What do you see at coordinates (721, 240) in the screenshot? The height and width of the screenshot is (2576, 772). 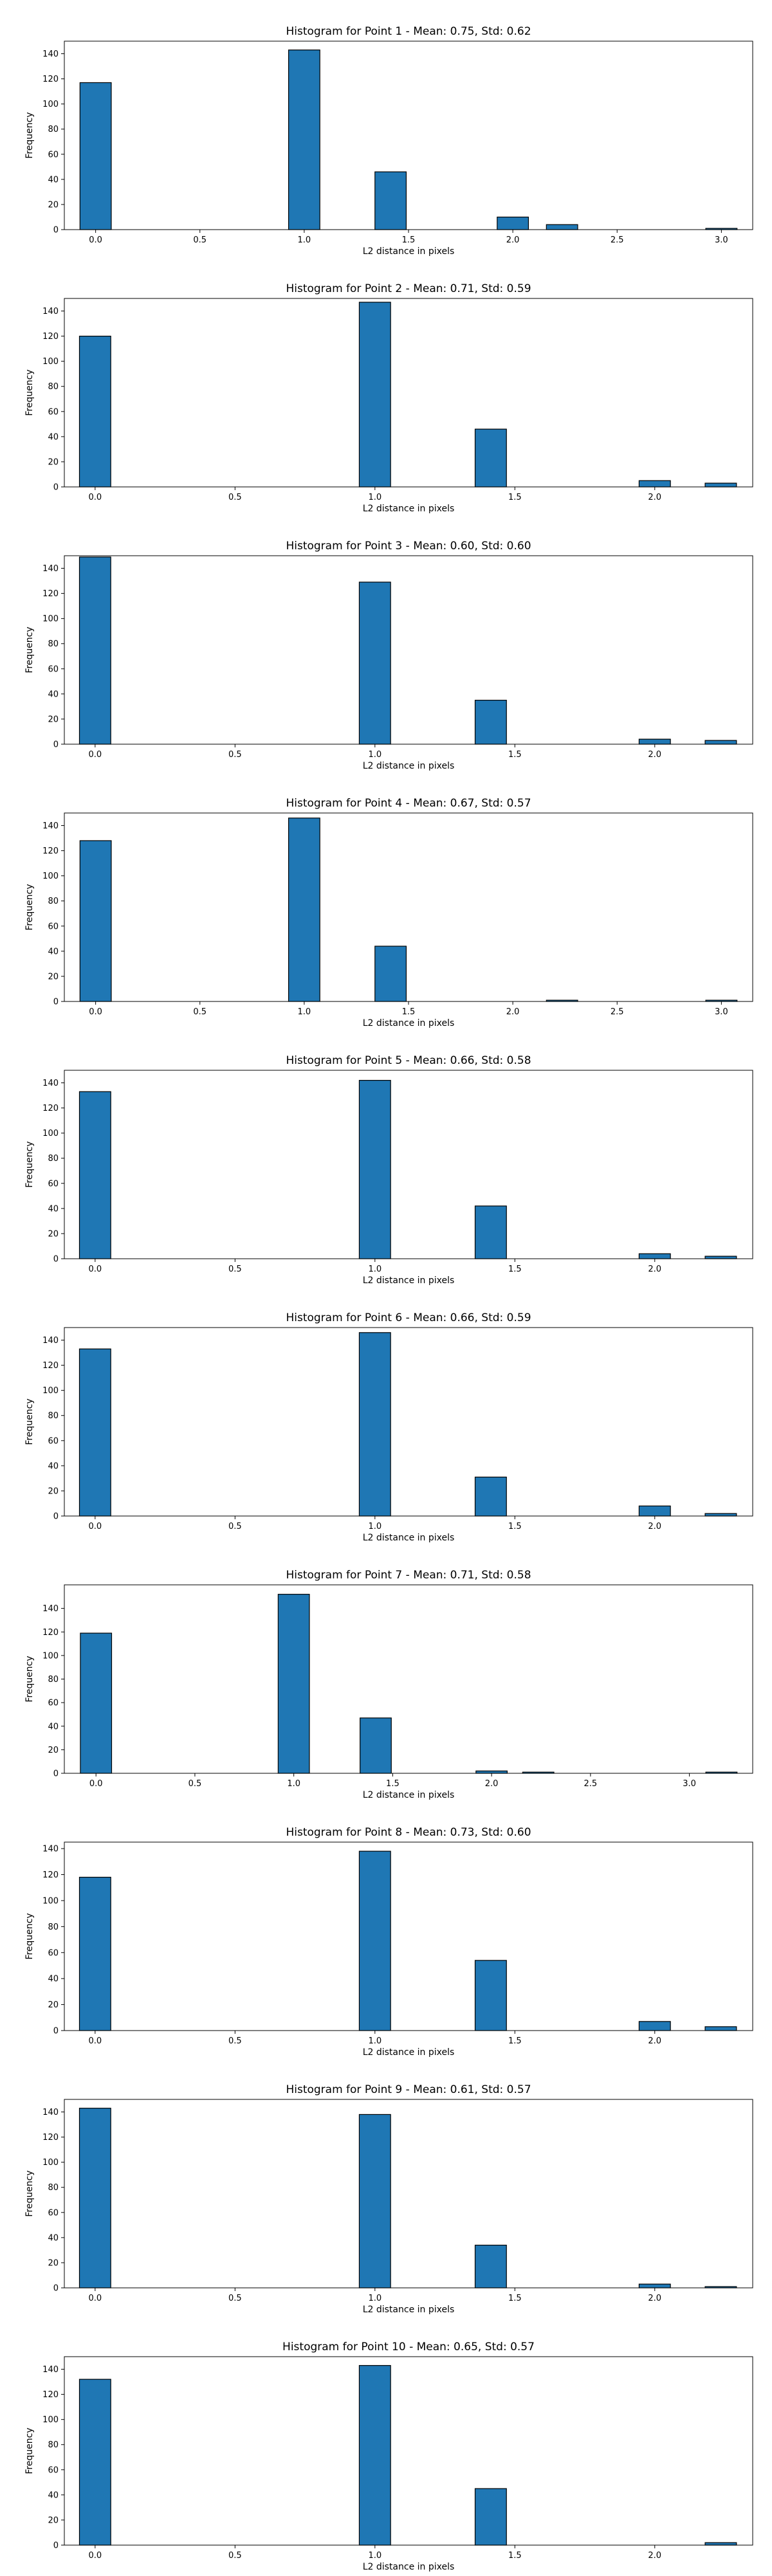 I see `x-tick-label: 3.0` at bounding box center [721, 240].